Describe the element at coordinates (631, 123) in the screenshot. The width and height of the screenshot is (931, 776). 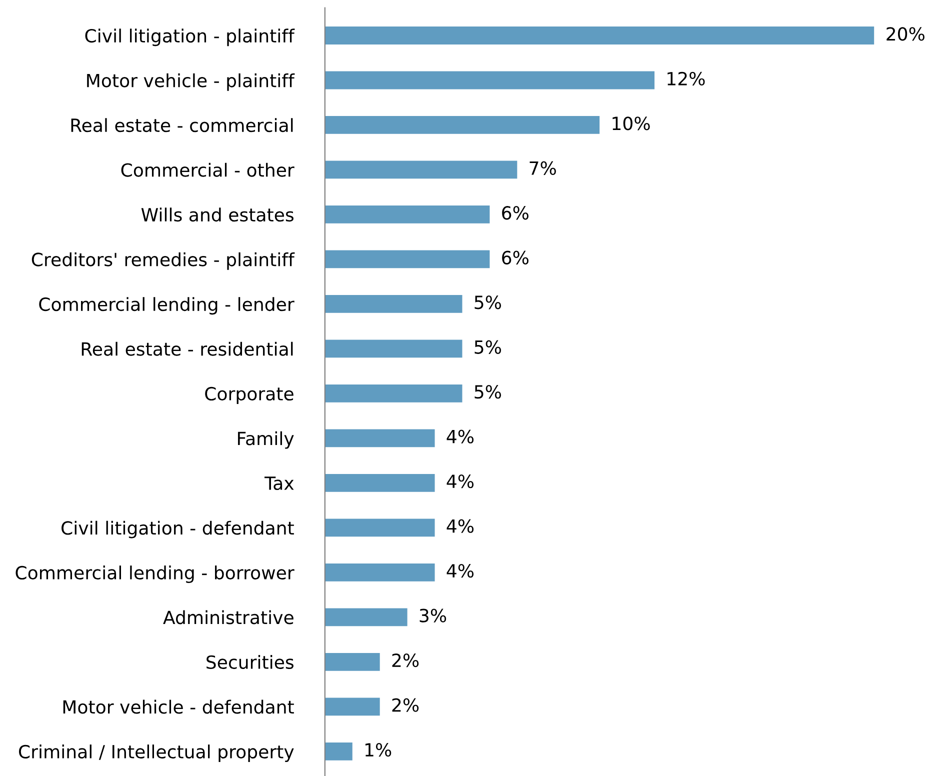
I see `data-label: 10%` at that location.